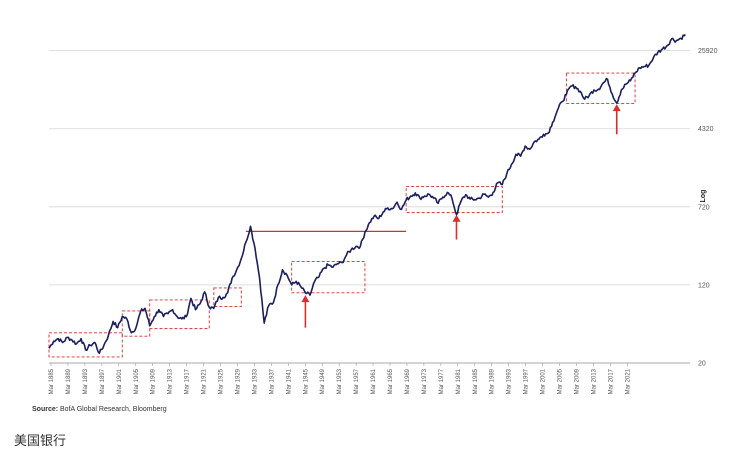 The width and height of the screenshot is (745, 463). I want to click on x-tick-label: Mar 2005, so click(561, 381).